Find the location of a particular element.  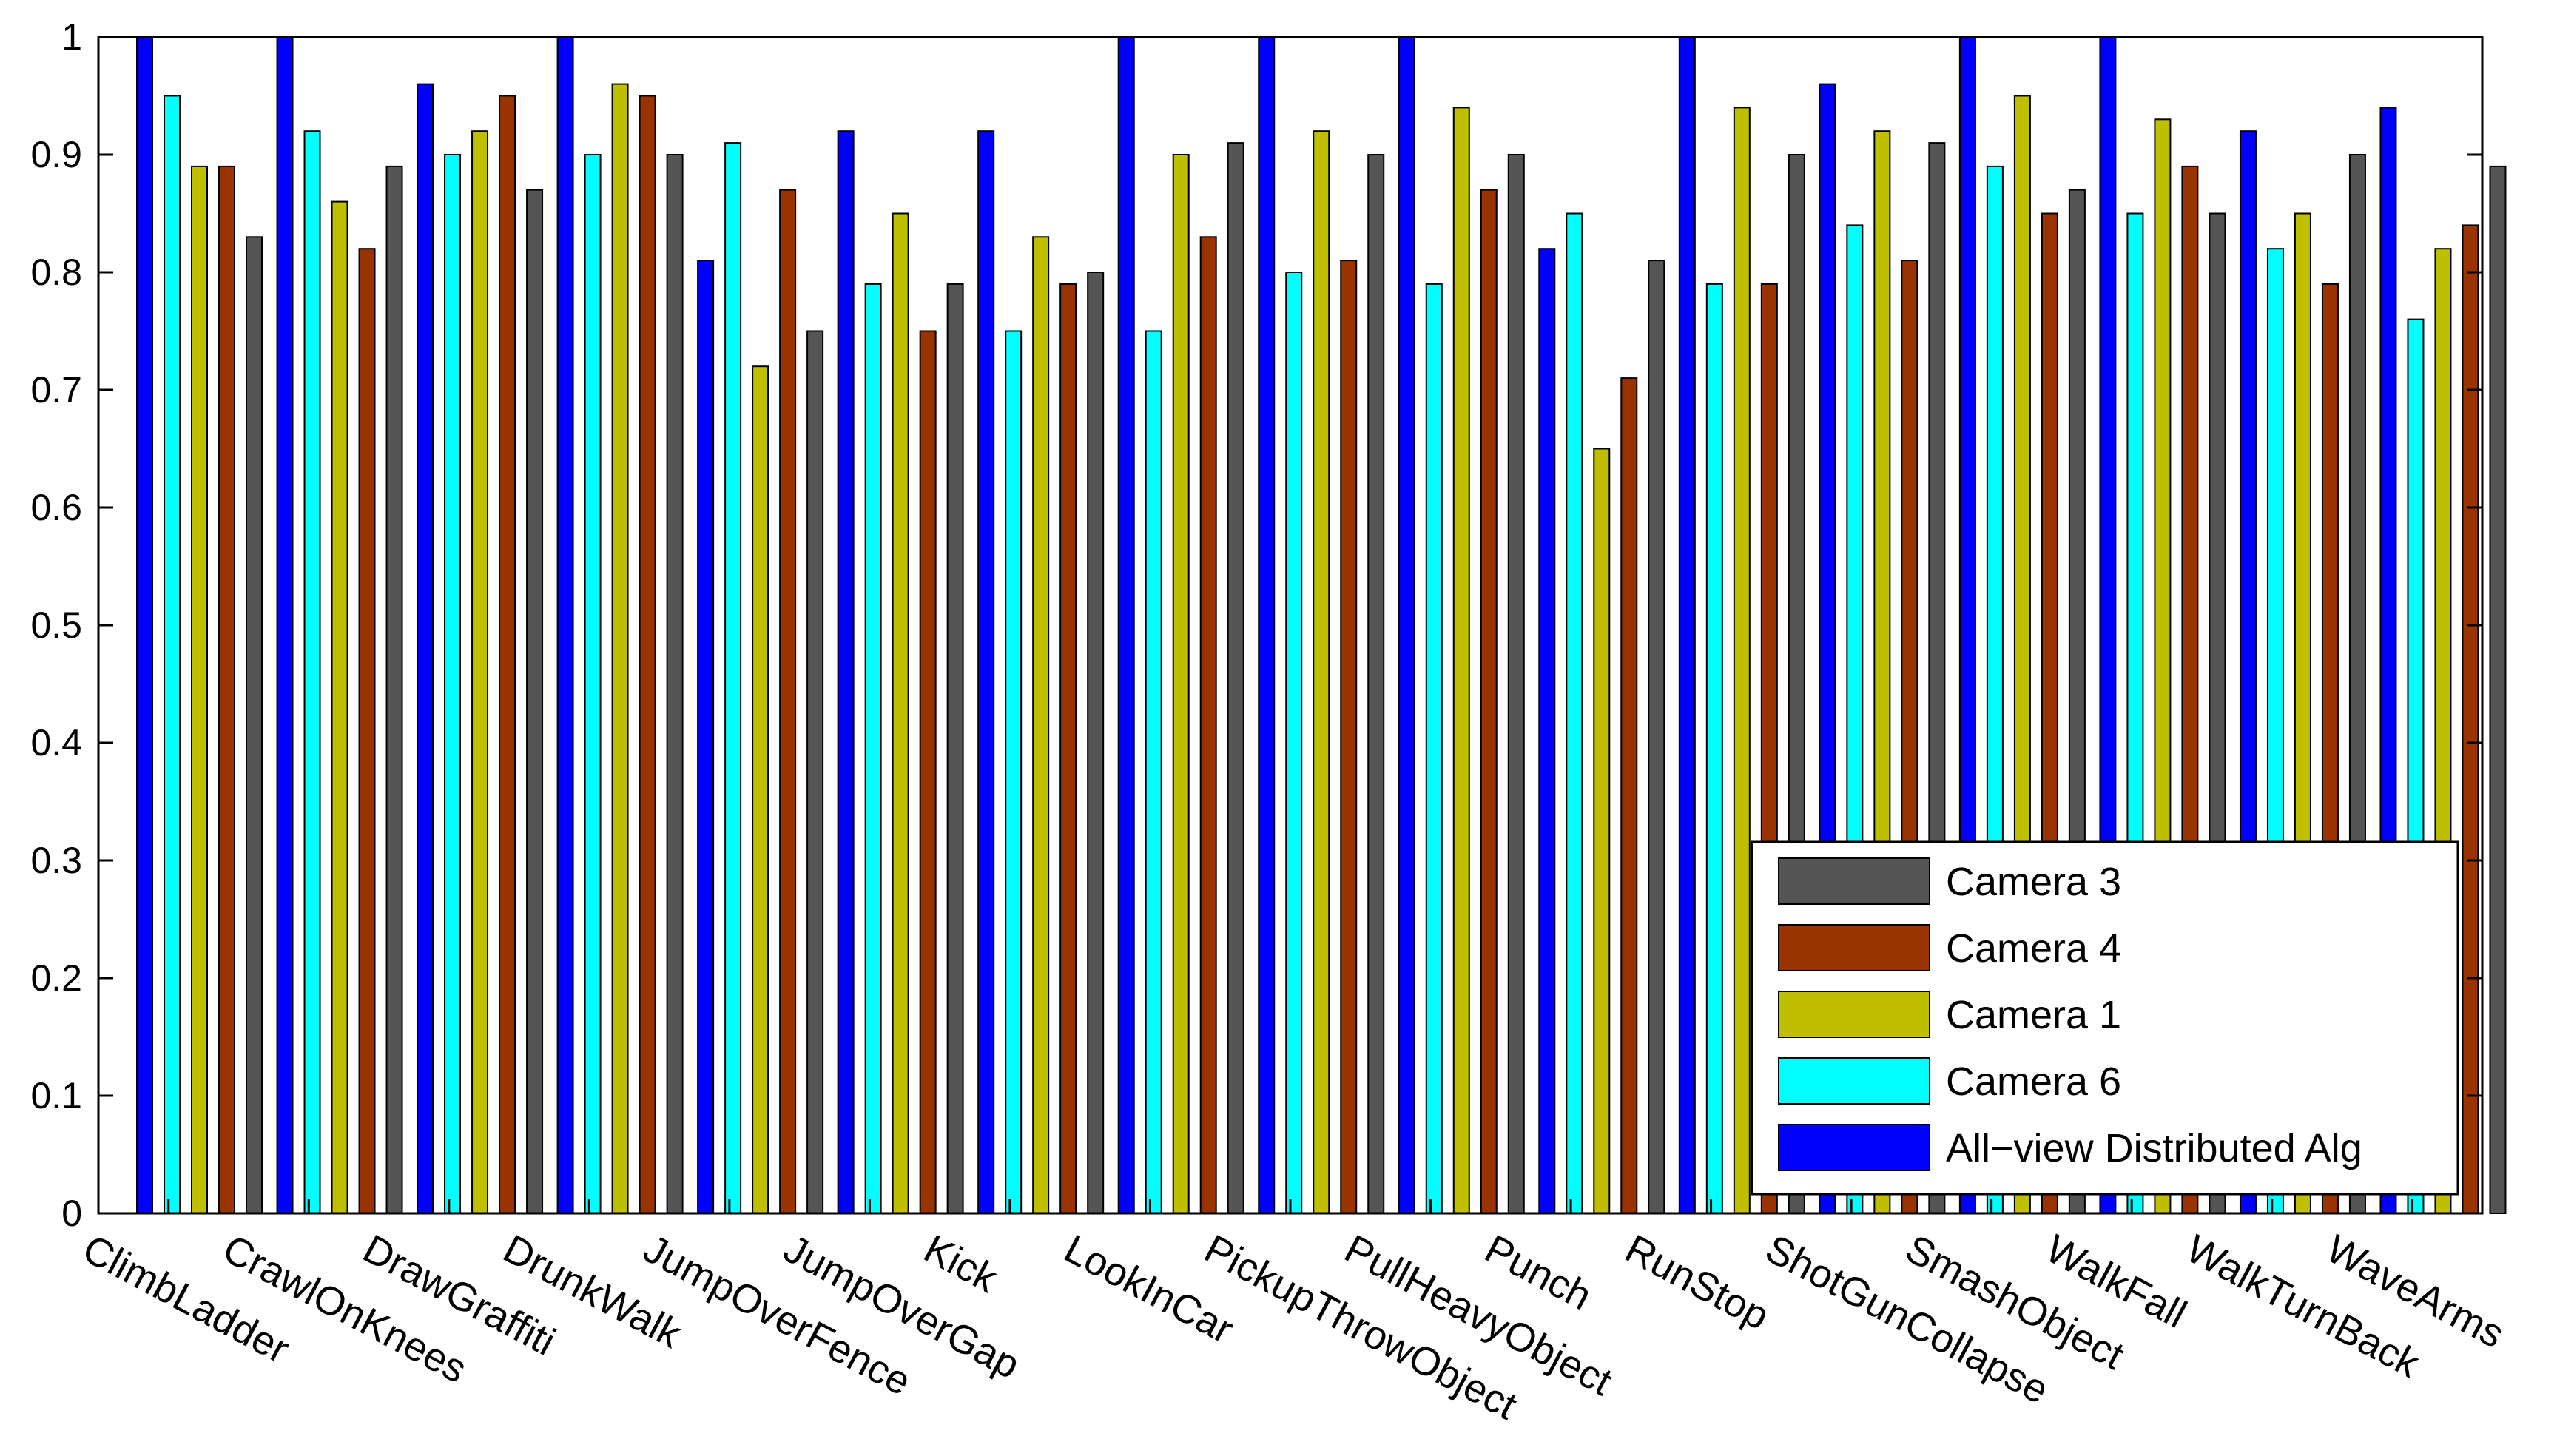

bar-Kick-all-view-distributed-alg is located at coordinates (986, 672).